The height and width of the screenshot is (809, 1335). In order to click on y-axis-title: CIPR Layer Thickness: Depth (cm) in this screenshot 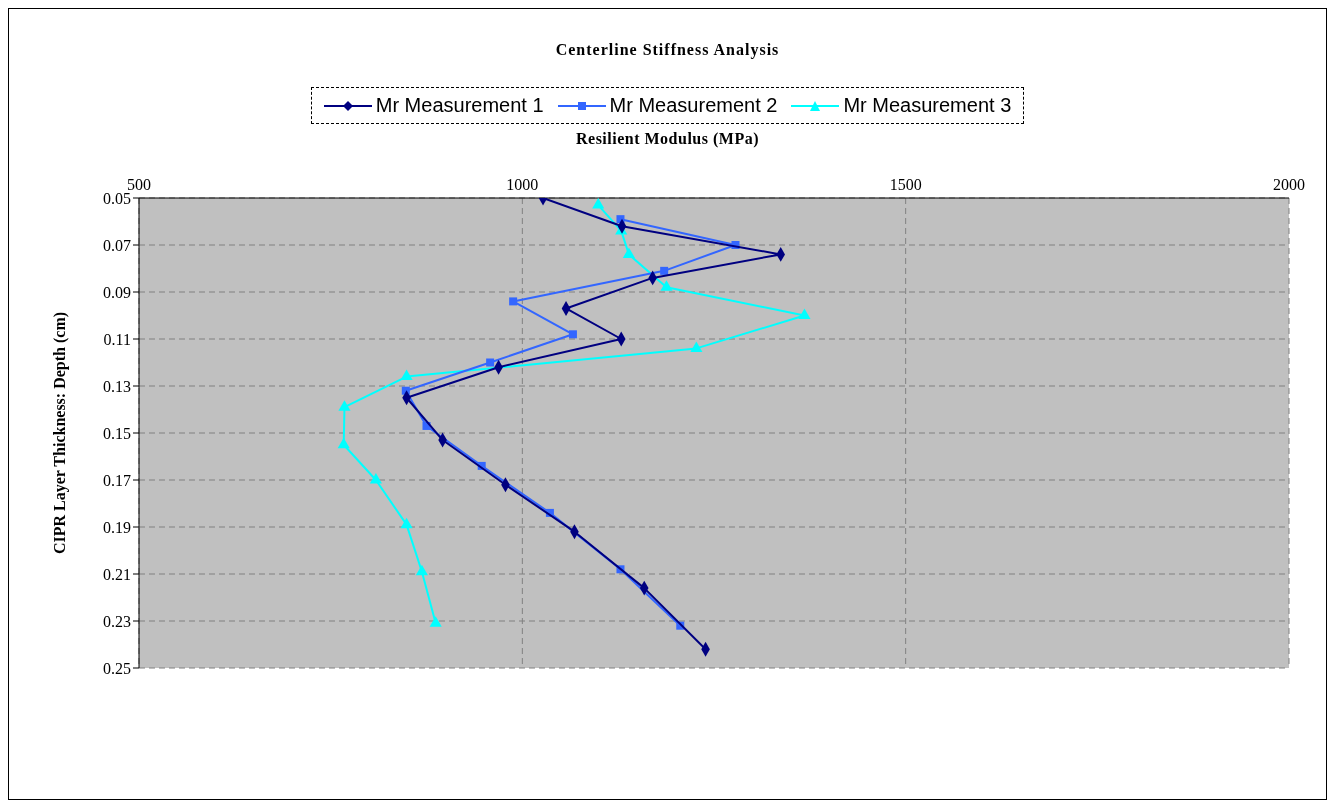, I will do `click(59, 433)`.